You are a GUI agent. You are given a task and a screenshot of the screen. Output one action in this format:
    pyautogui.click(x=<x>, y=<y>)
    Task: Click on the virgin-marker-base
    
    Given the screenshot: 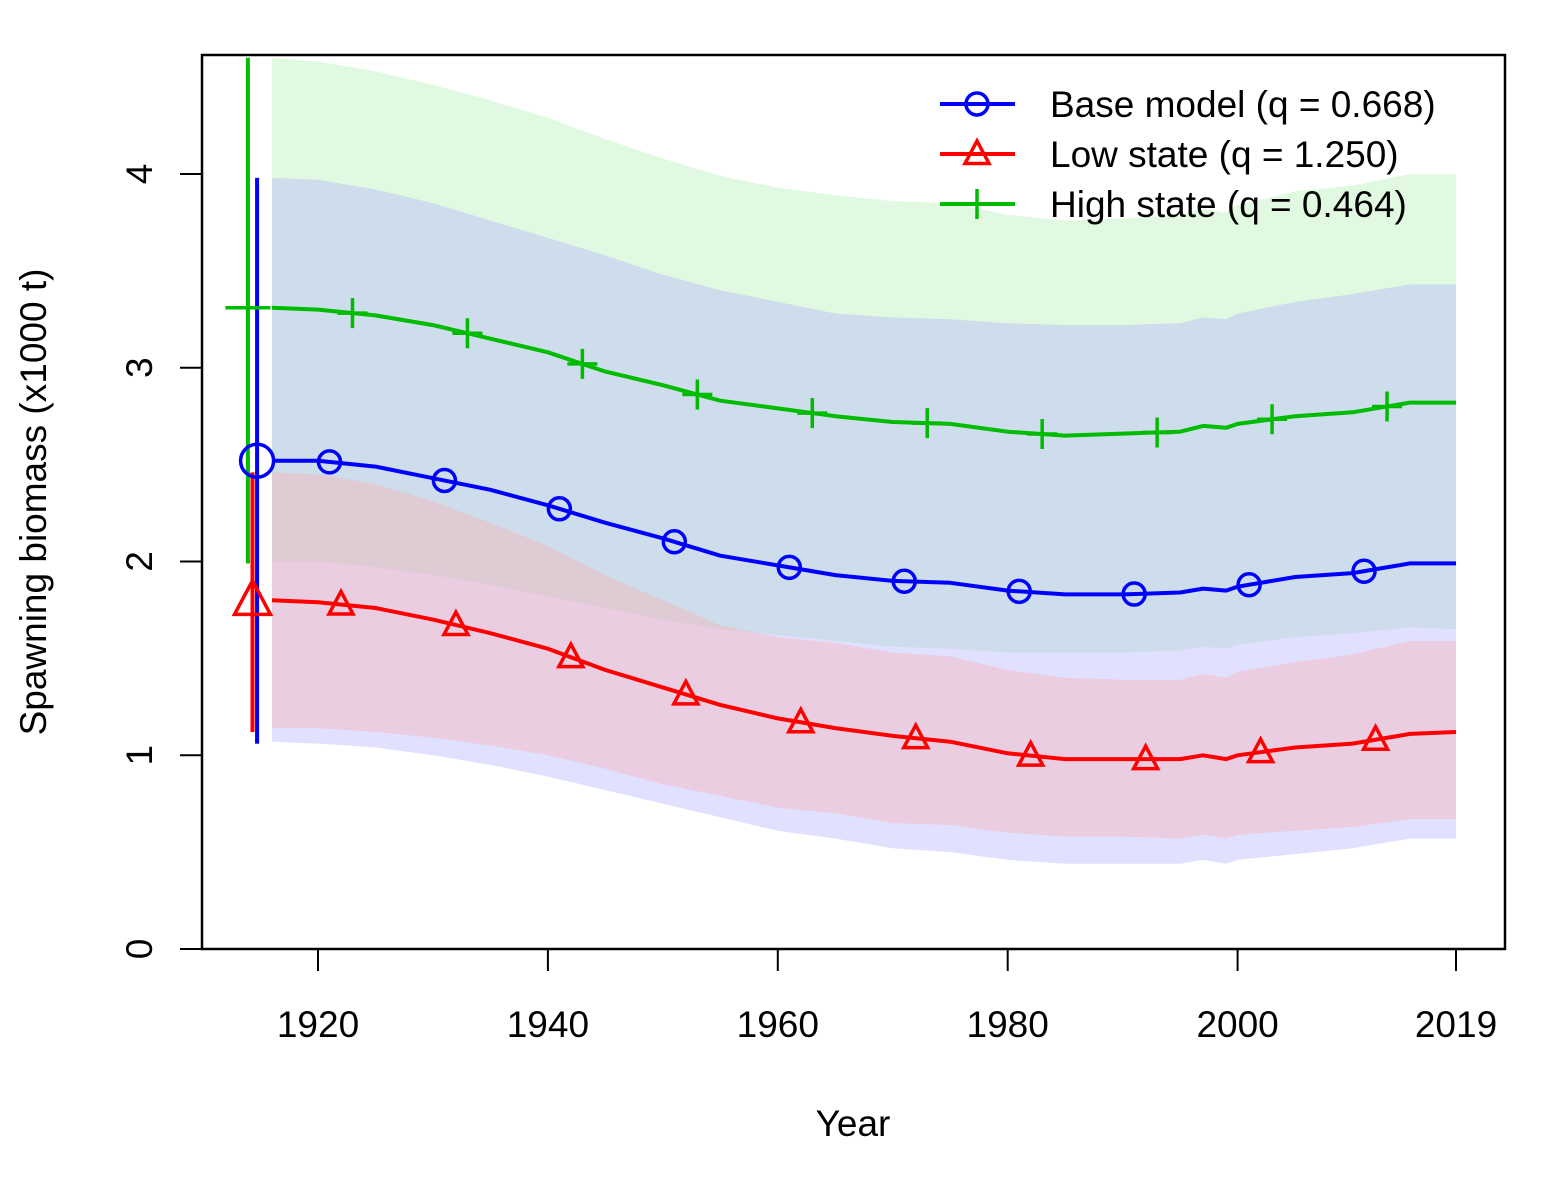 What is the action you would take?
    pyautogui.click(x=257, y=460)
    